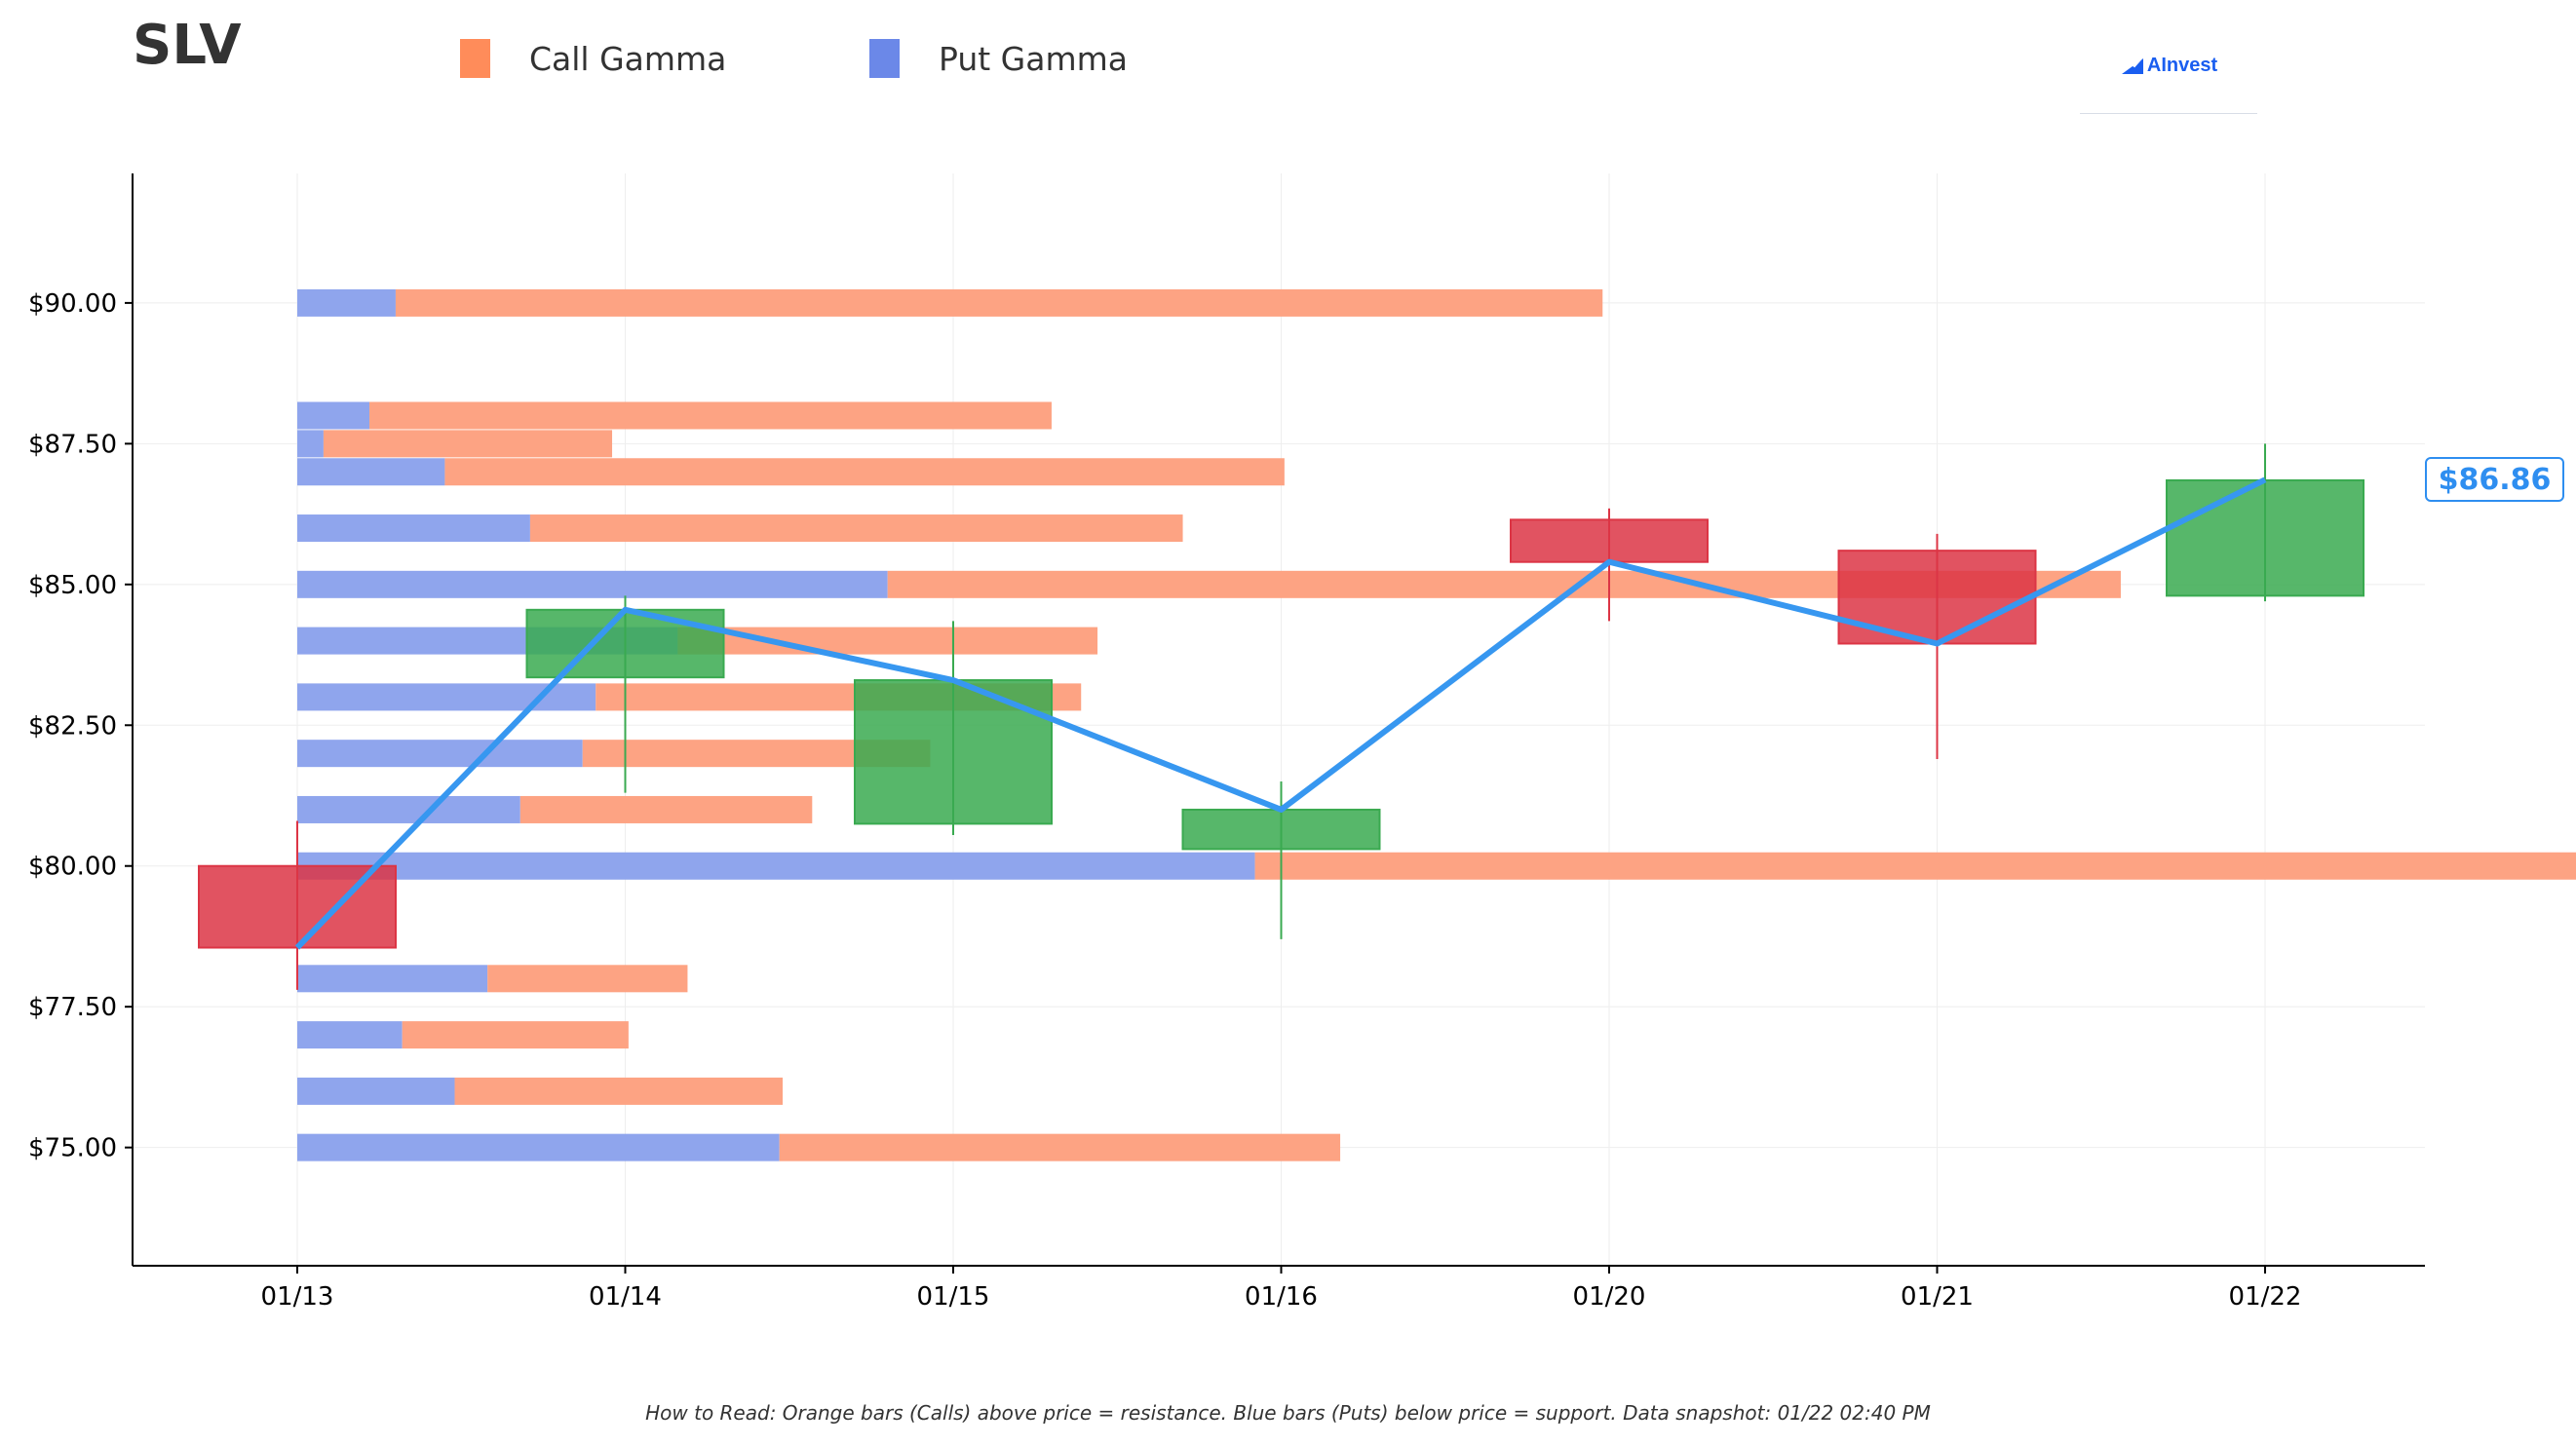 The height and width of the screenshot is (1446, 2576). I want to click on x-tick-label: 01/20, so click(1609, 1297).